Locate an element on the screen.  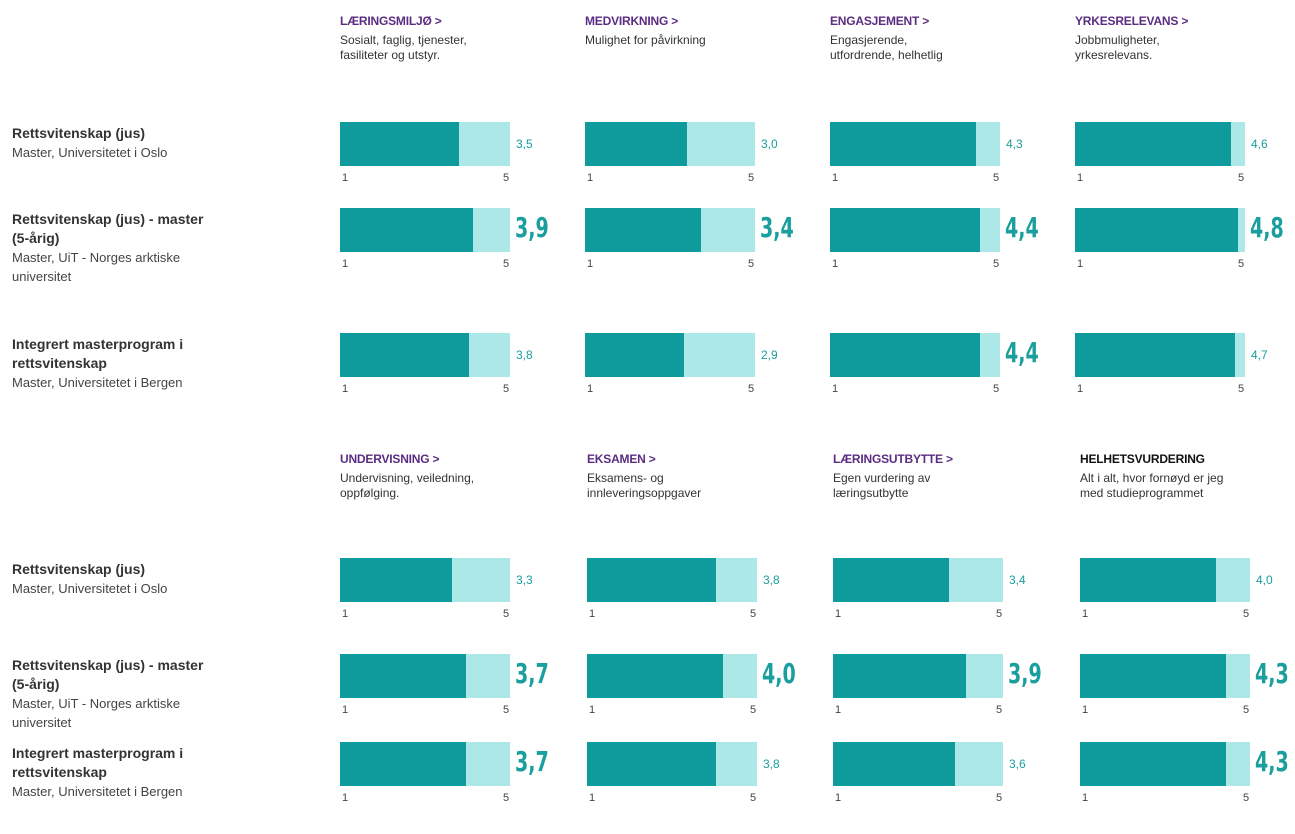
score-label: 3,6 is located at coordinates (1017, 764).